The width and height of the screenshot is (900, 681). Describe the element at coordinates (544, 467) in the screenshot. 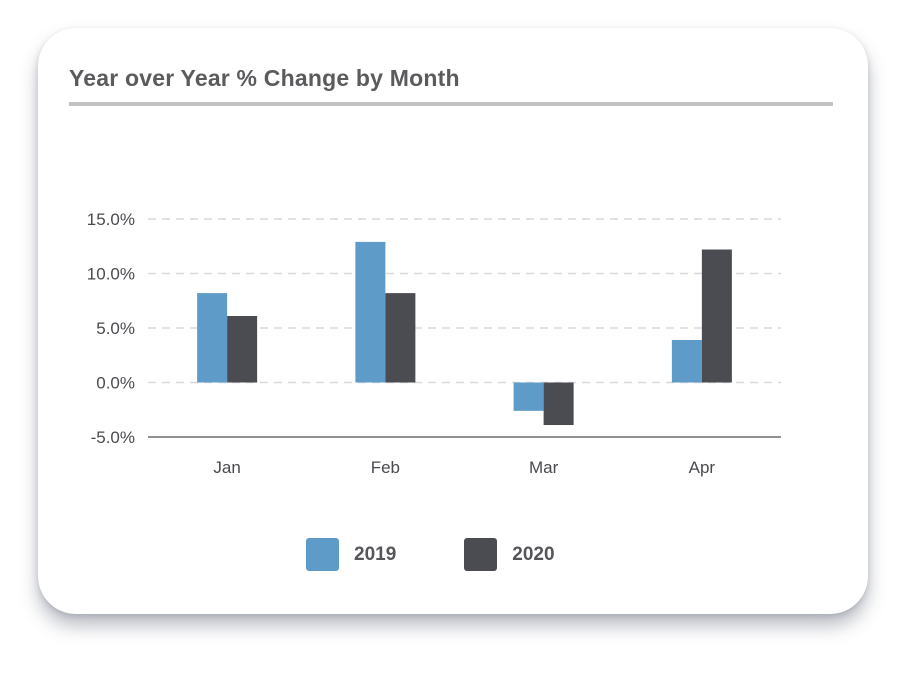

I see `x-category-label: Mar` at that location.